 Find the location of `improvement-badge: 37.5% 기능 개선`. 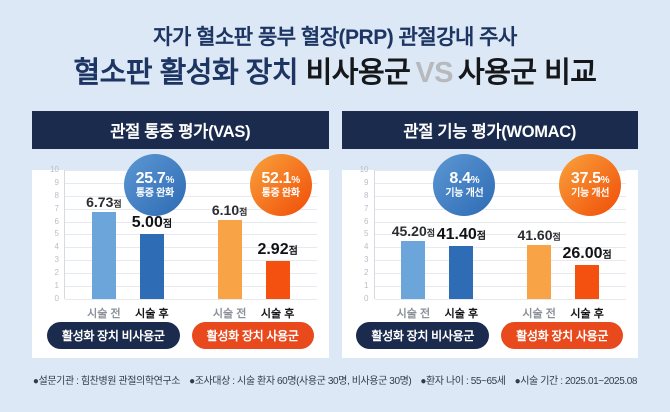

improvement-badge: 37.5% 기능 개선 is located at coordinates (590, 184).